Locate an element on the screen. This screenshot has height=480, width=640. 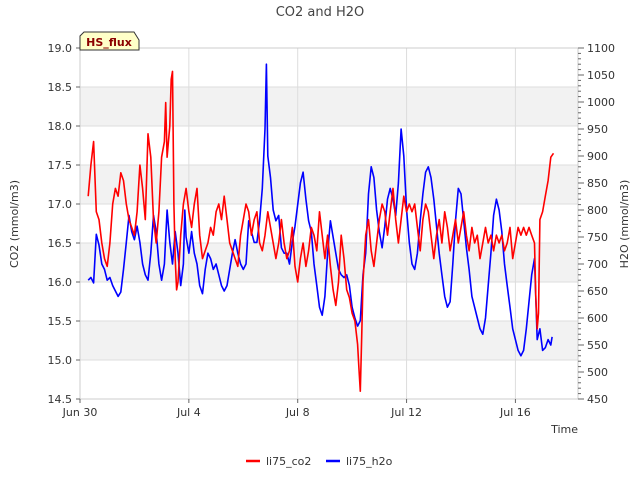
left-tick-label: 15.0 is located at coordinates (60, 360).